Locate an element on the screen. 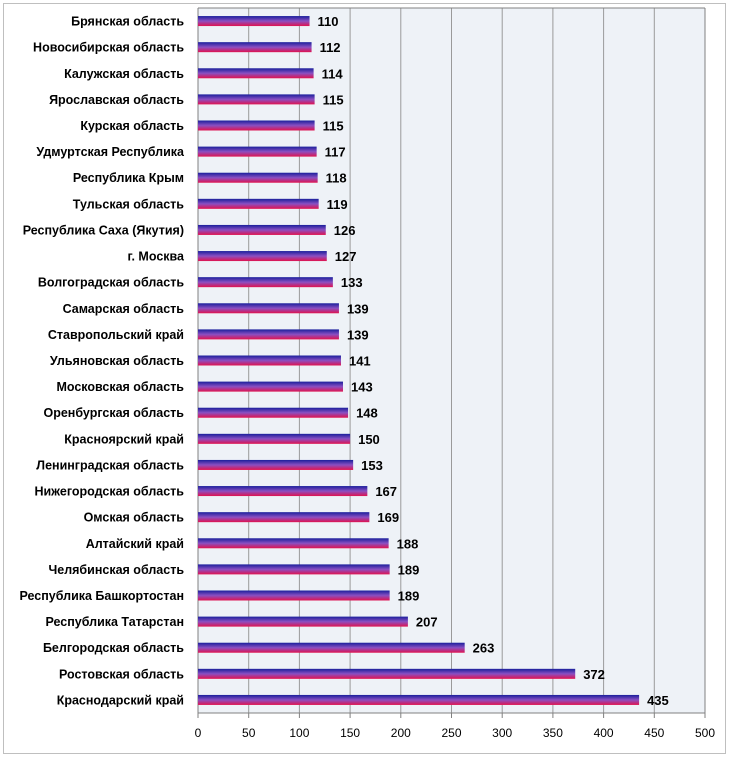  data-label: 153 is located at coordinates (372, 465).